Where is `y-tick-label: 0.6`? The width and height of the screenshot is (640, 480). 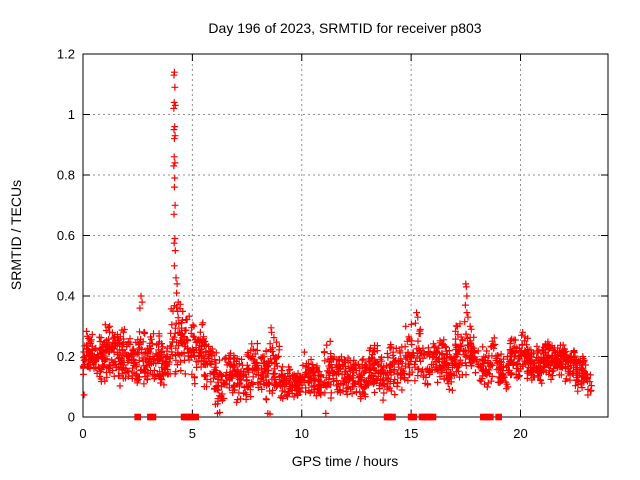 y-tick-label: 0.6 is located at coordinates (66, 235).